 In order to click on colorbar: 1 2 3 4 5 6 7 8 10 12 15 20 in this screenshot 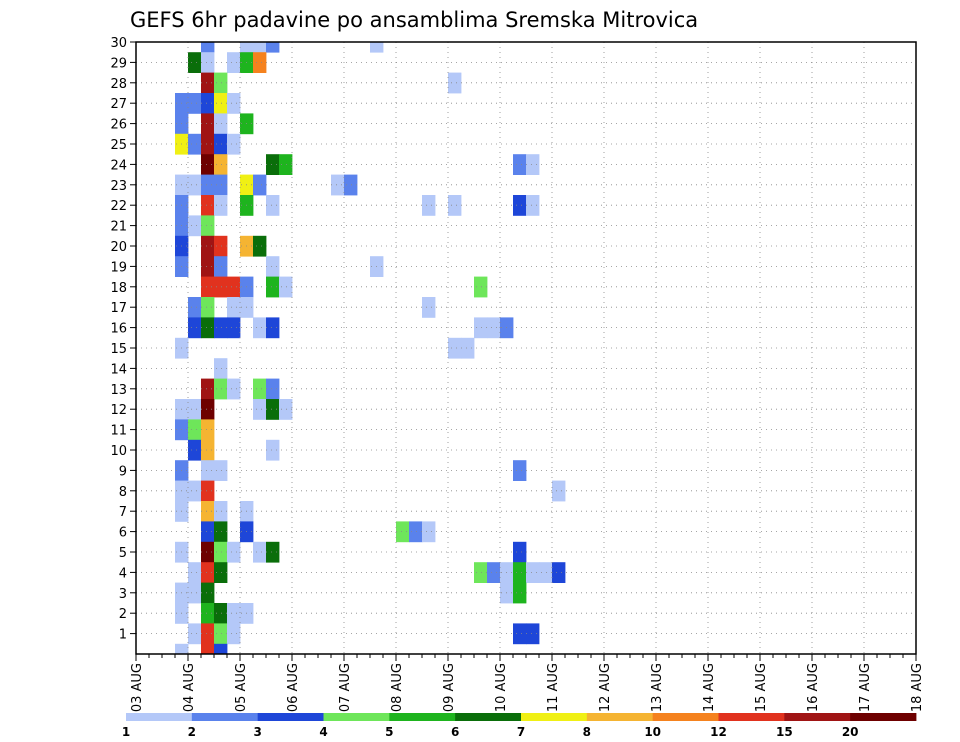, I will do `click(519, 726)`.